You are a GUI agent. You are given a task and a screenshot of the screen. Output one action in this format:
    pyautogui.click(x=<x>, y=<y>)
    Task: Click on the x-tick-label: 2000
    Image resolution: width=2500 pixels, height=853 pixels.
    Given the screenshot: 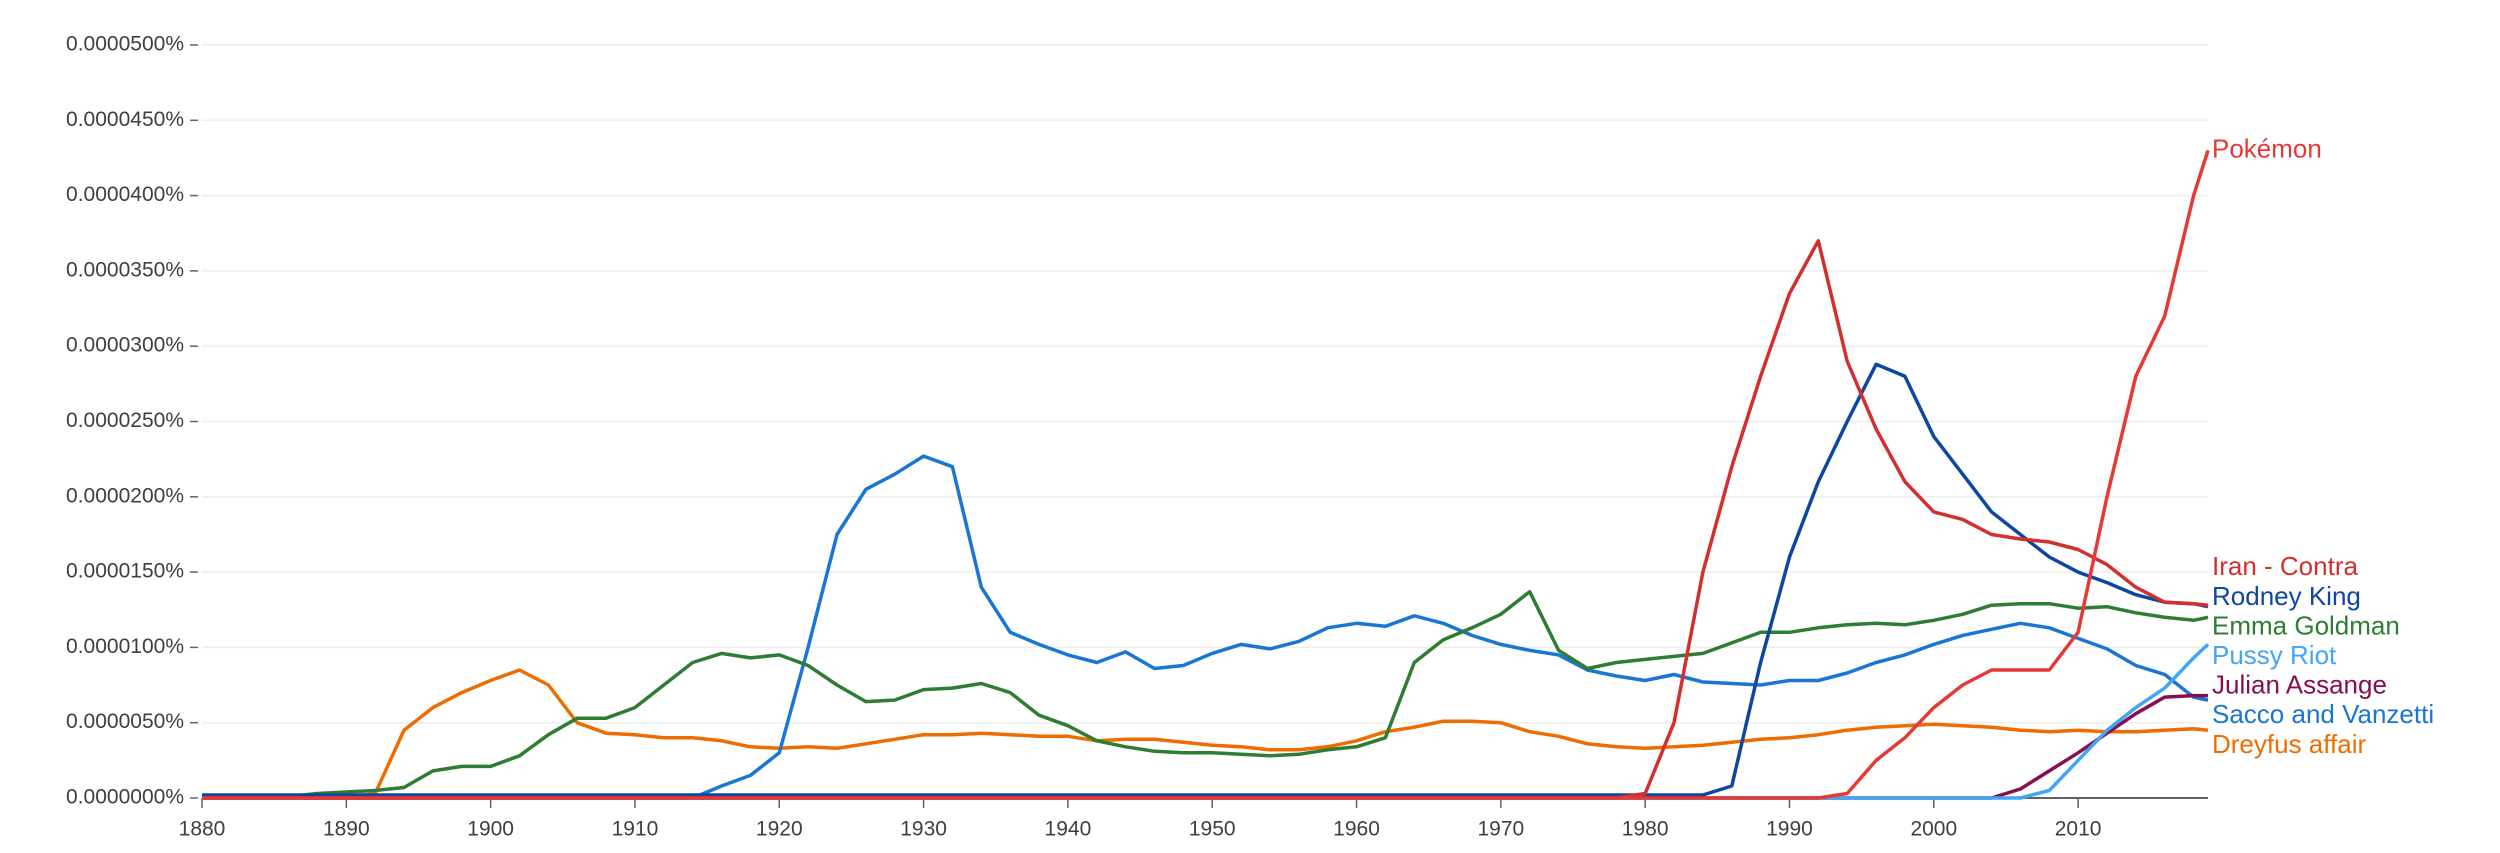 What is the action you would take?
    pyautogui.click(x=1933, y=829)
    